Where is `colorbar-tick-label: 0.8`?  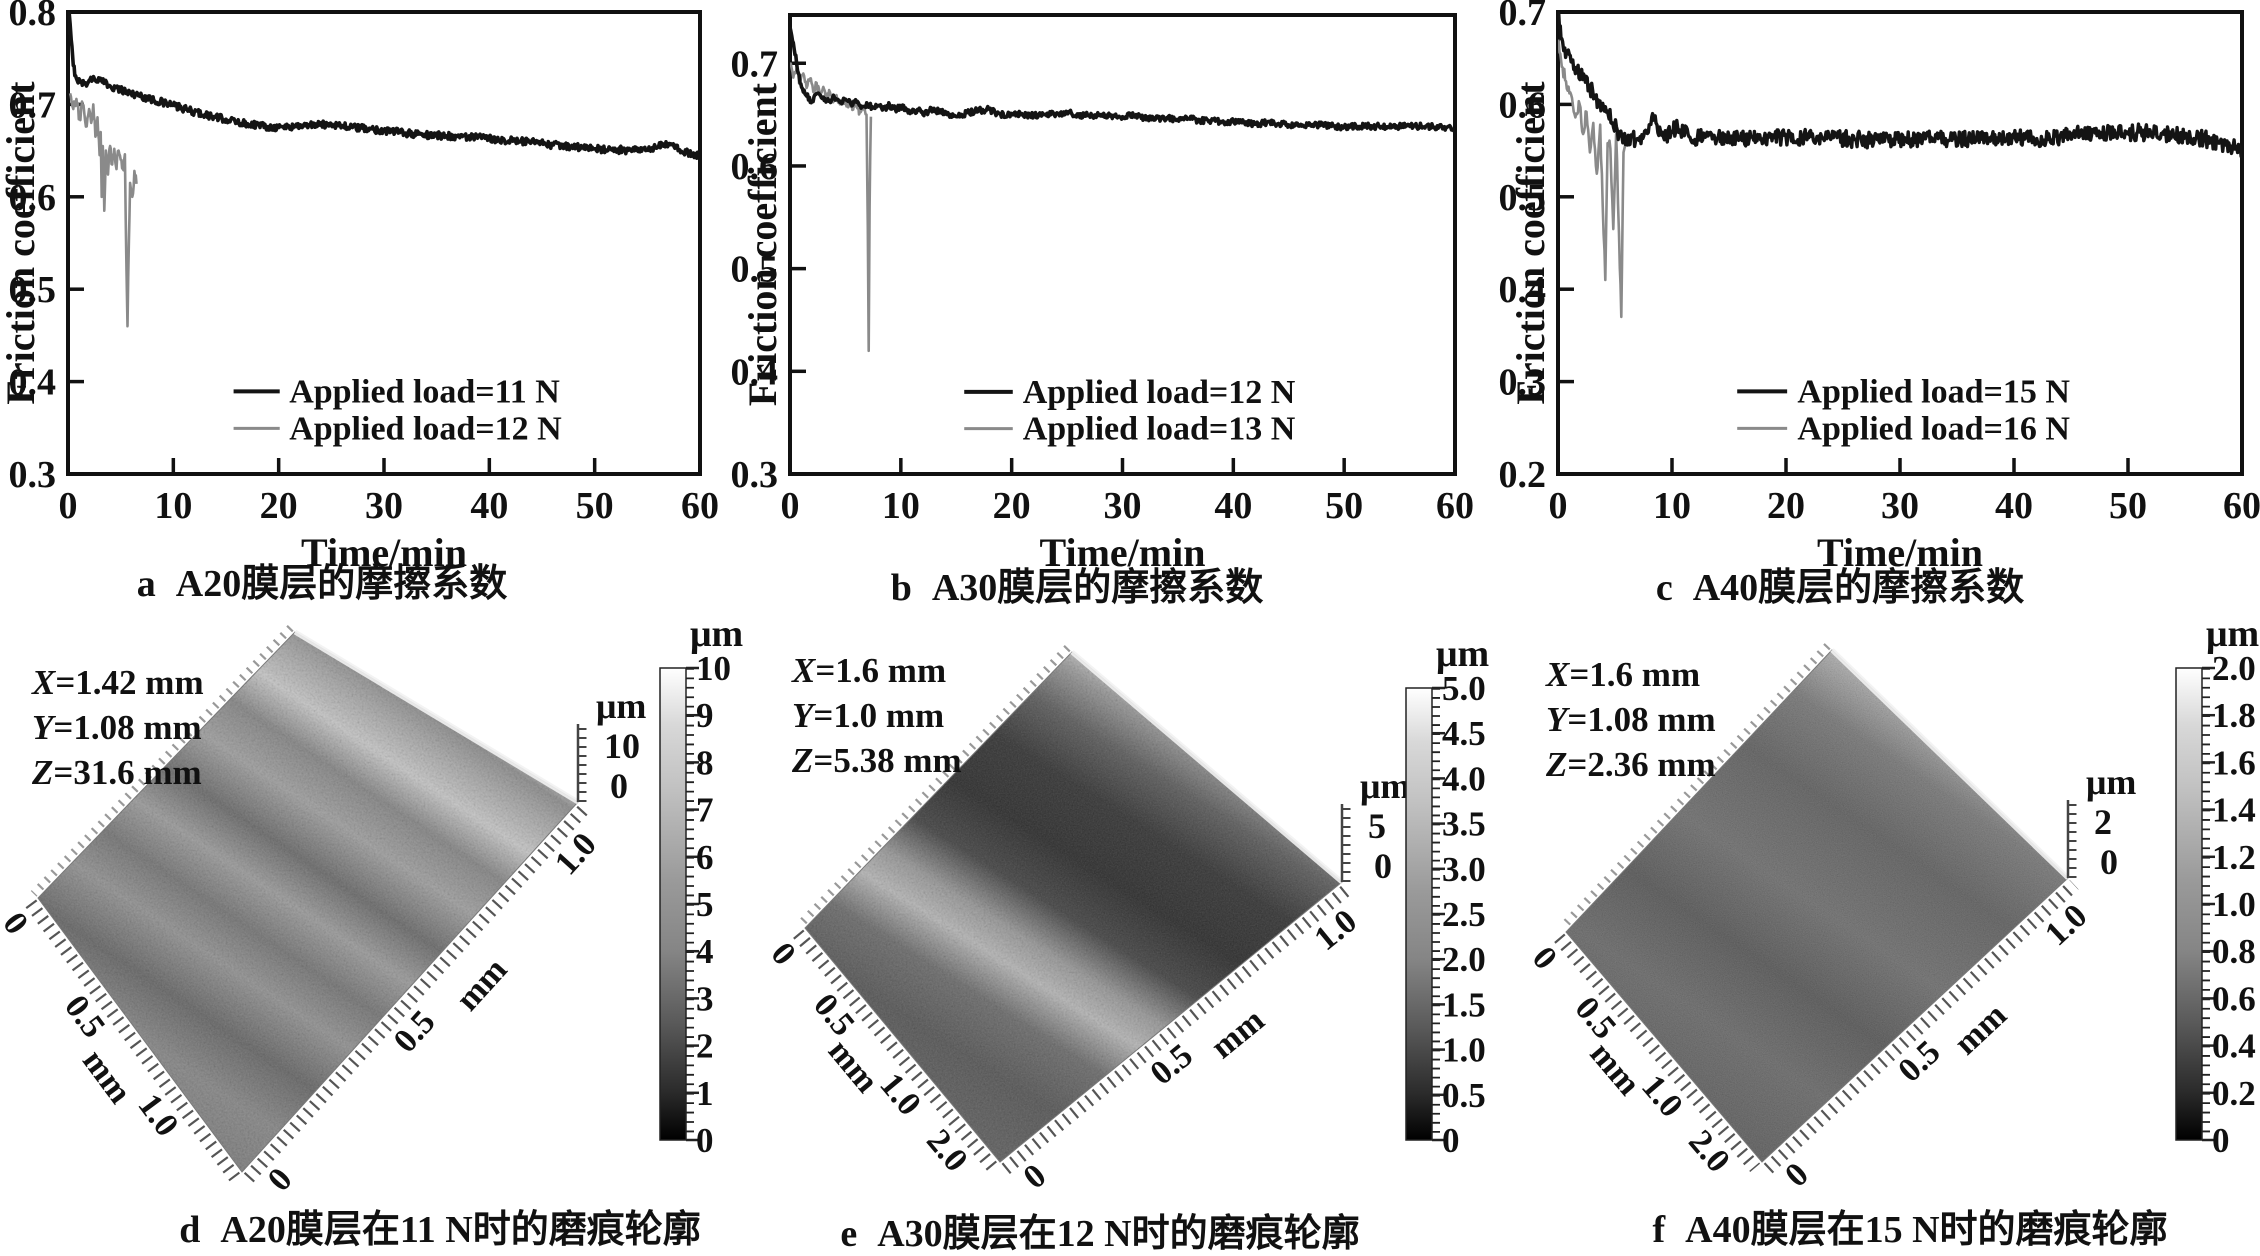
colorbar-tick-label: 0.8 is located at coordinates (2234, 951).